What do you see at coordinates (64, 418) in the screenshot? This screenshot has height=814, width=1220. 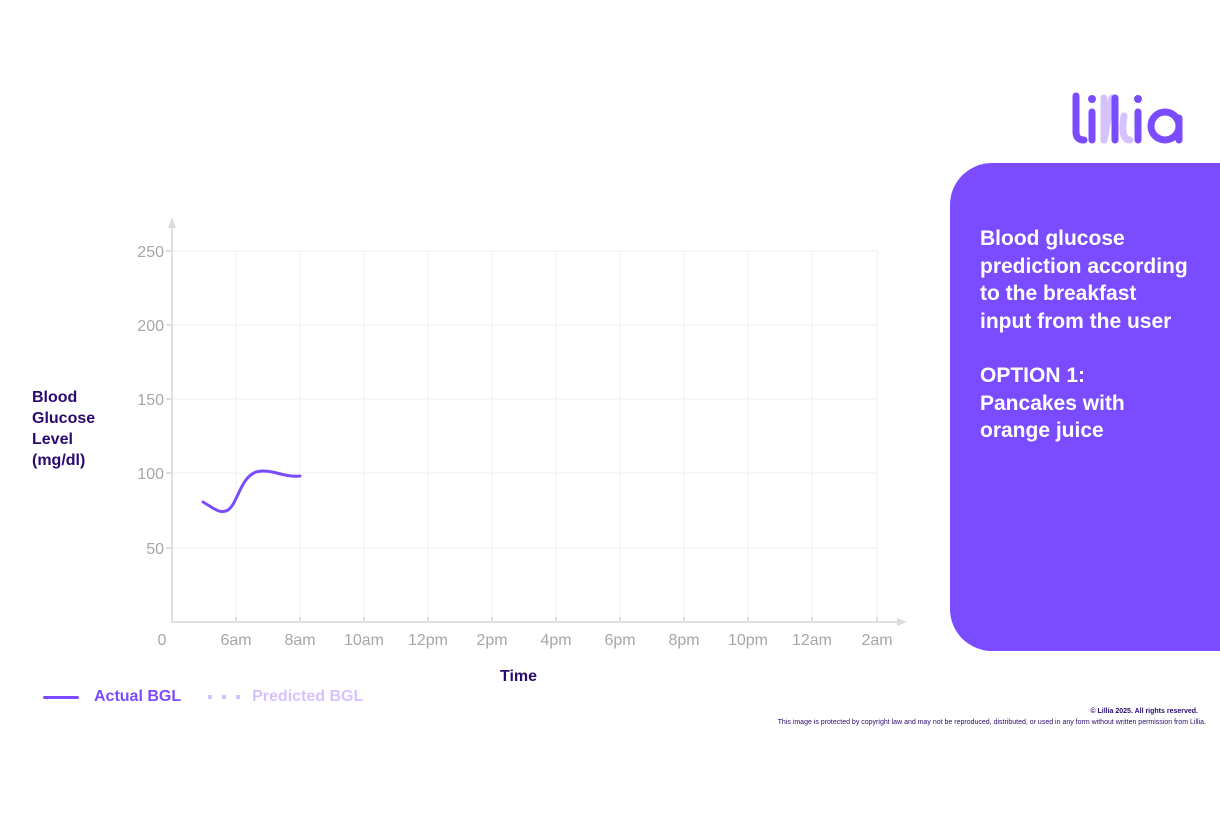 I see `y-axis-label-line: Glucose` at bounding box center [64, 418].